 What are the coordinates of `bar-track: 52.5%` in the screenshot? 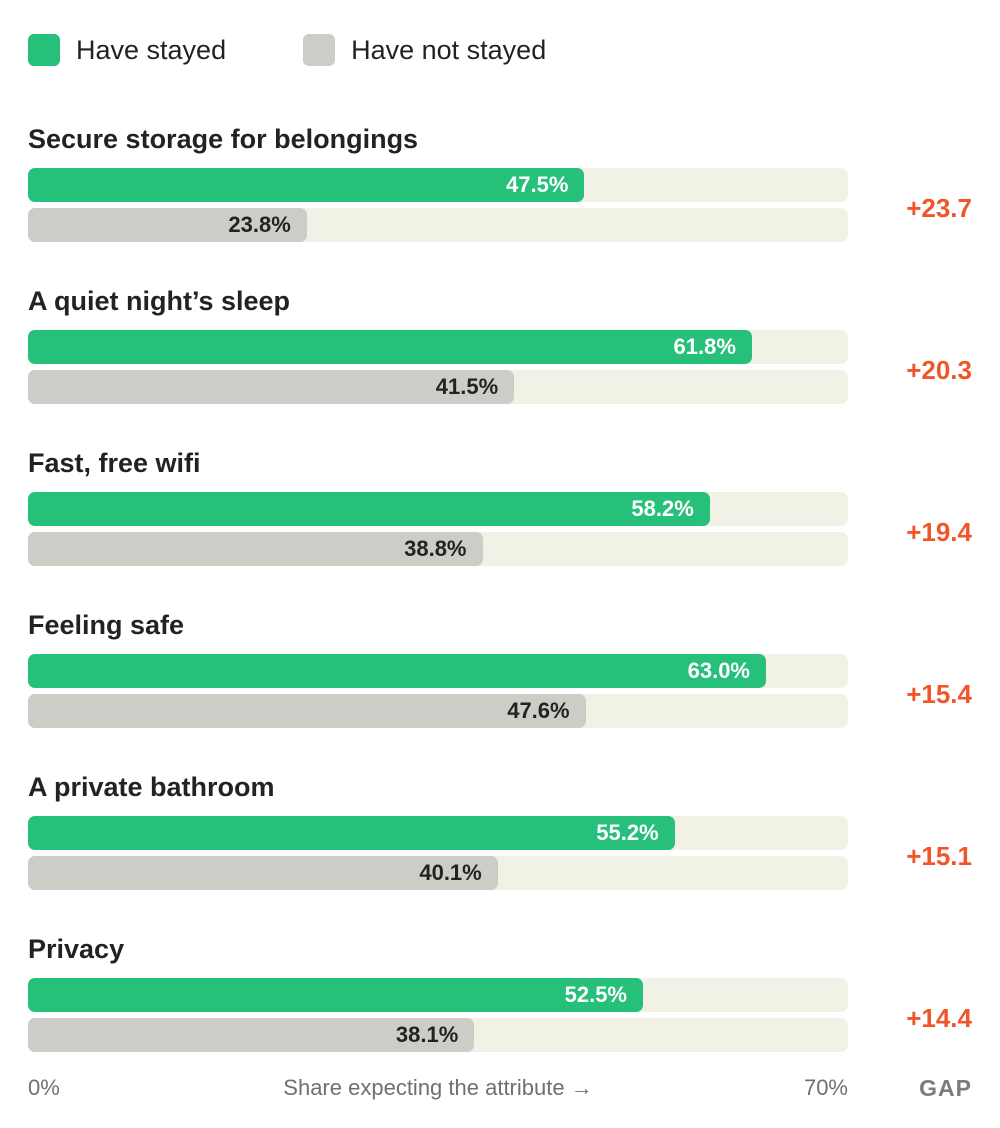 It's located at (438, 995).